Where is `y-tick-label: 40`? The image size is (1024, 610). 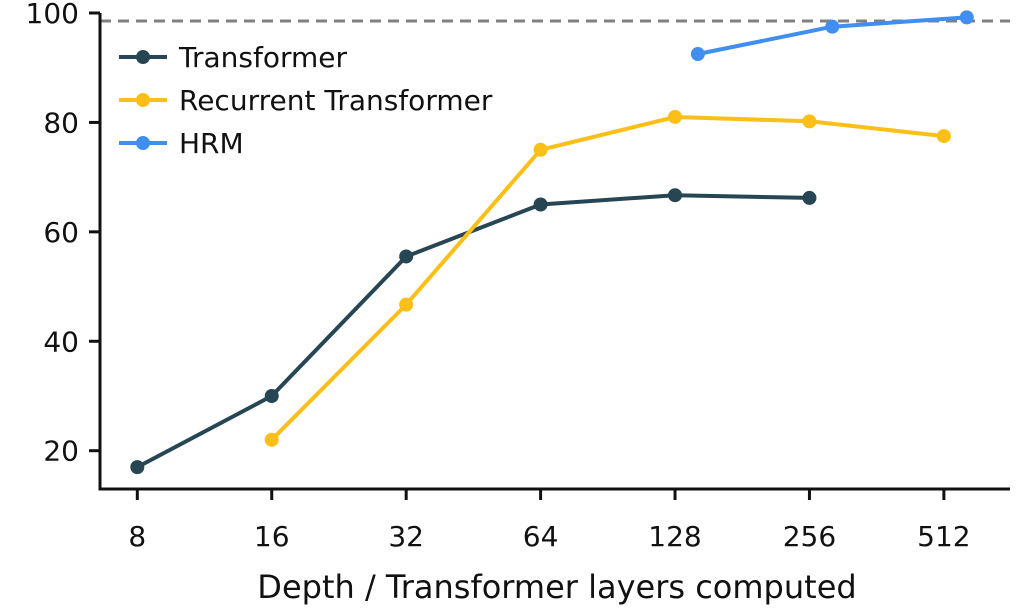
y-tick-label: 40 is located at coordinates (61, 341).